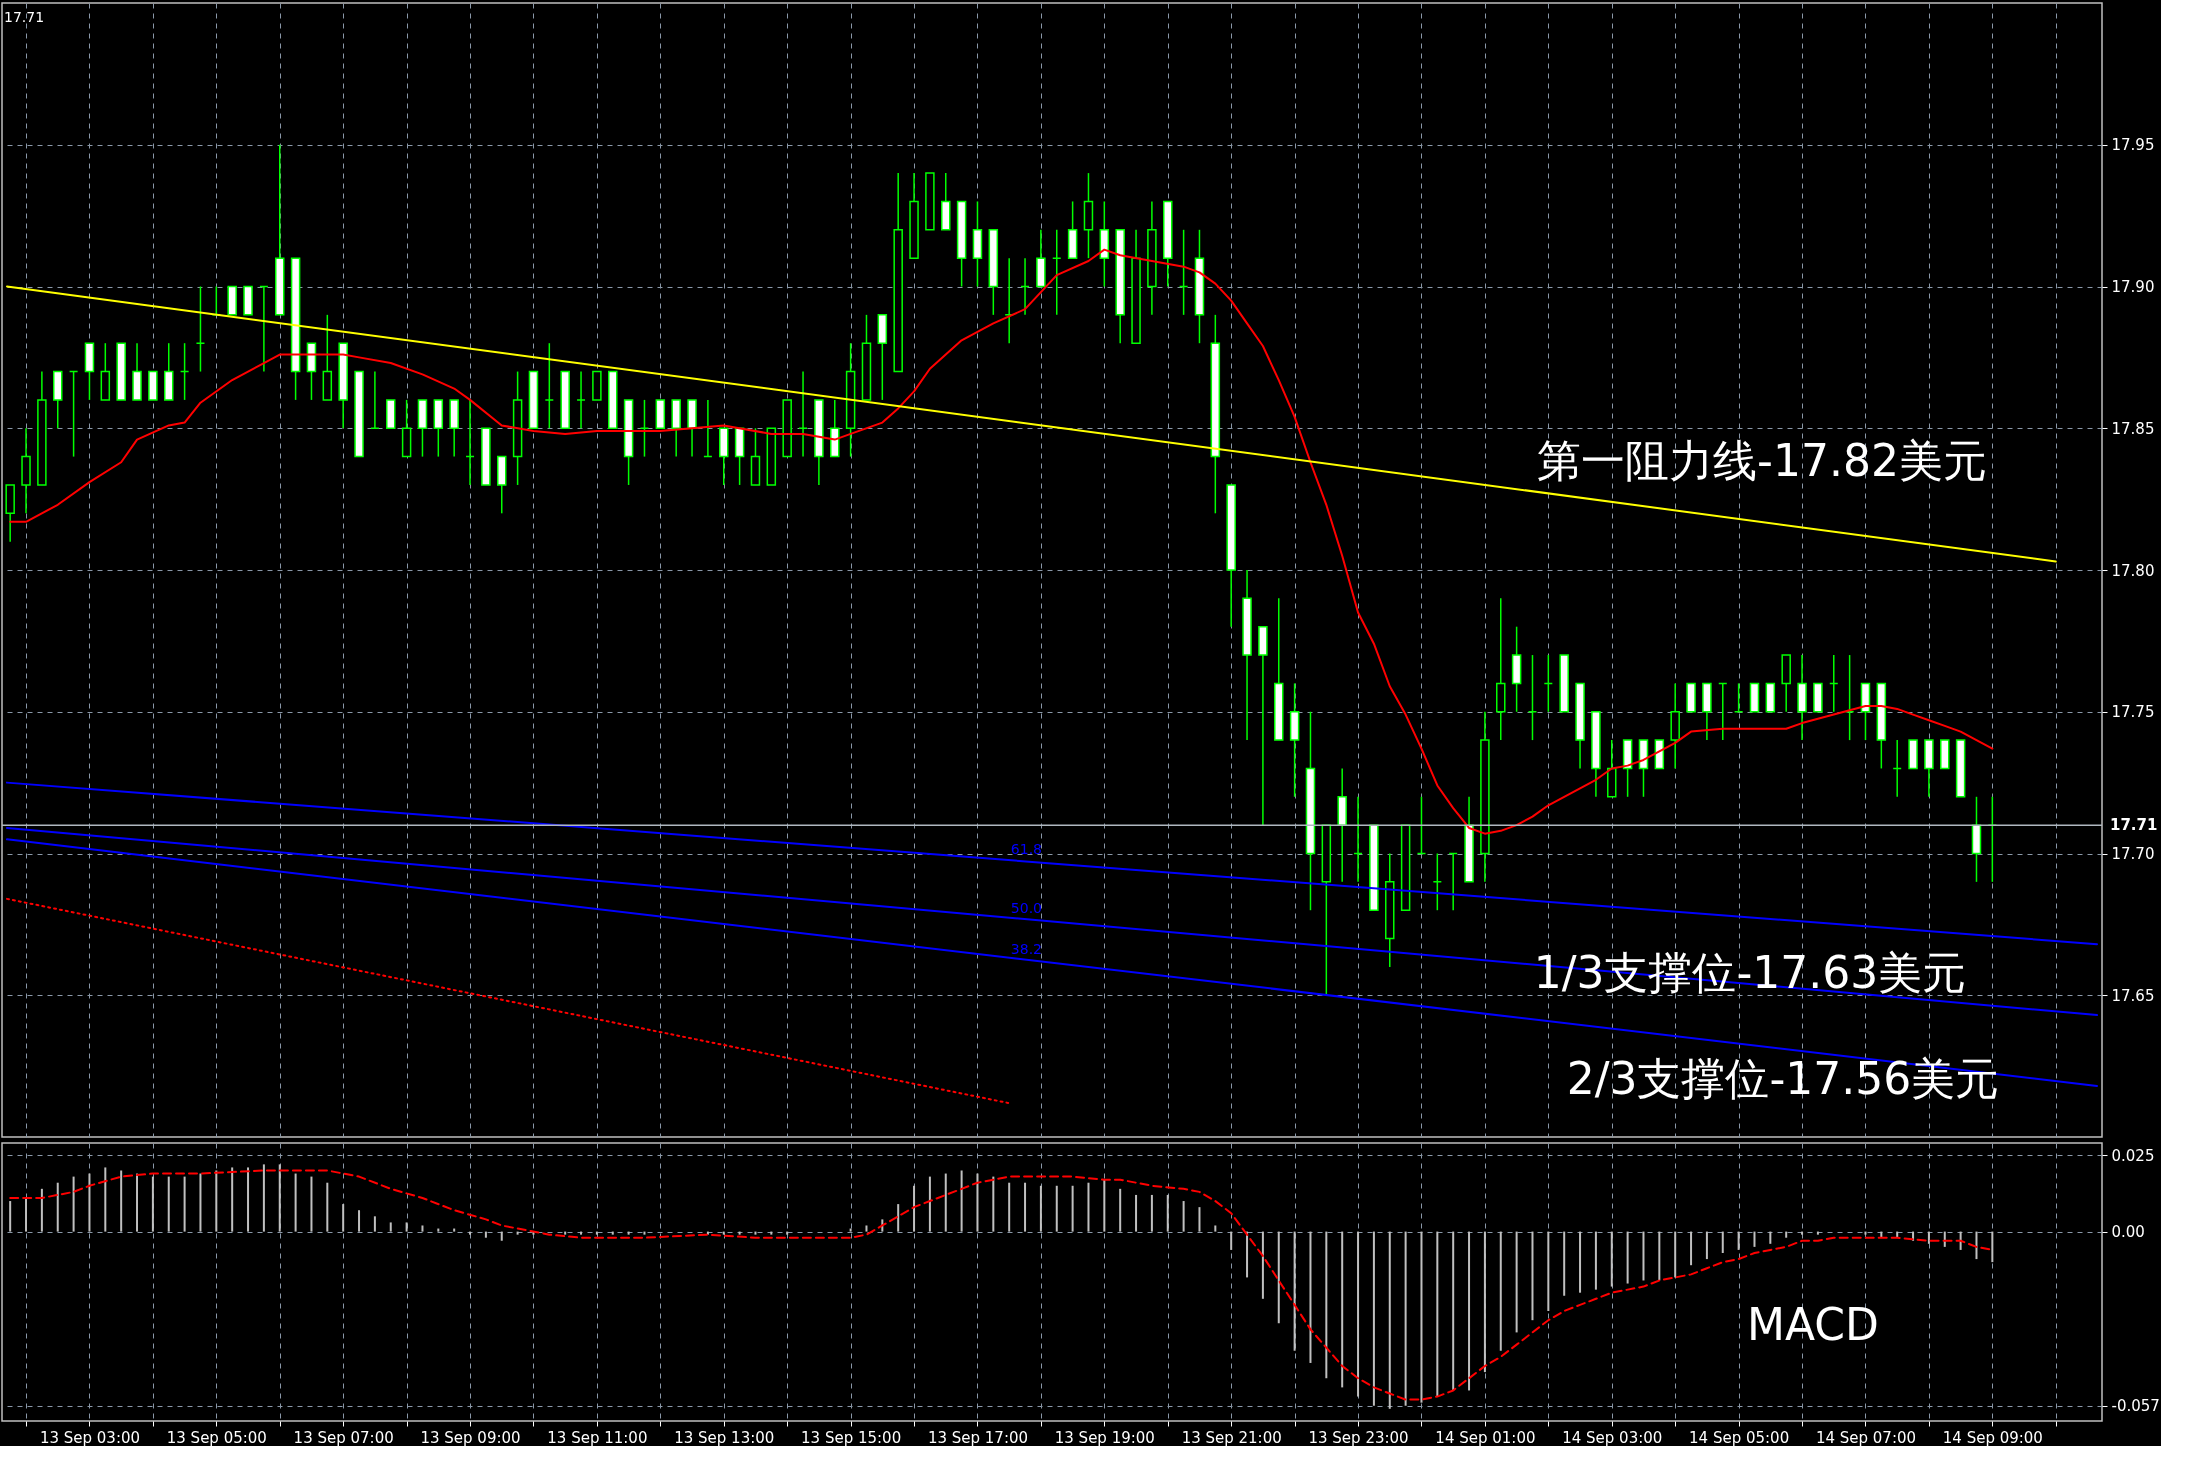 This screenshot has width=2188, height=1464. Describe the element at coordinates (851, 1437) in the screenshot. I see `x-tick-label: 13 Sep 15:00` at that location.